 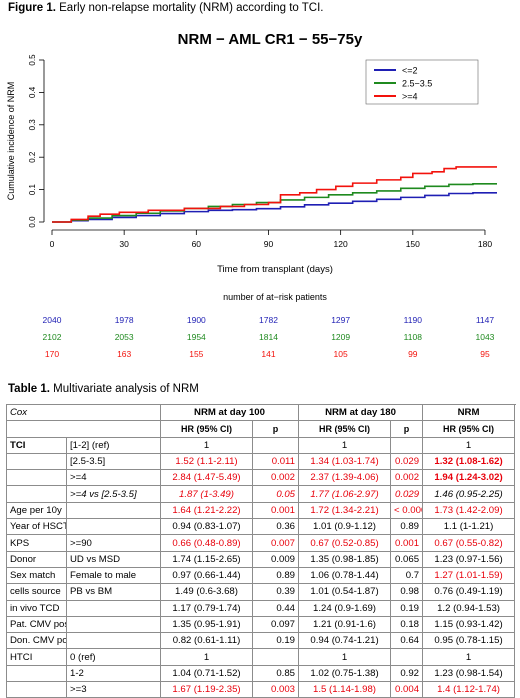 I want to click on p-day100-cell: 0.44, so click(x=276, y=608).